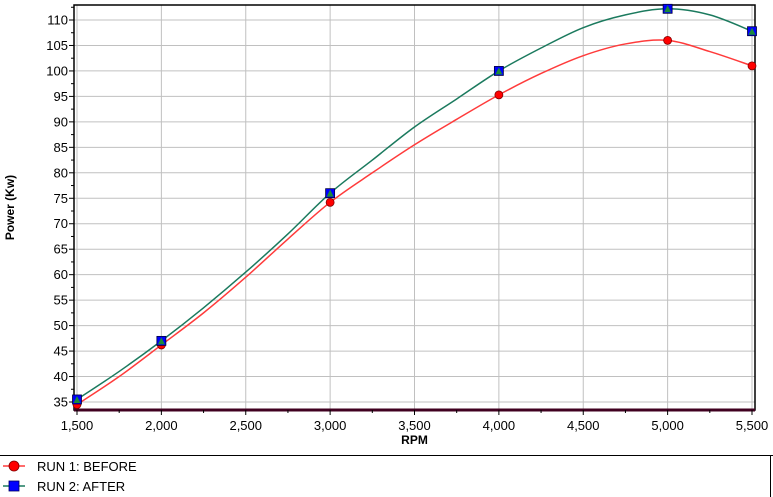 The width and height of the screenshot is (773, 497). What do you see at coordinates (10, 207) in the screenshot?
I see `y-axis-label: Power (Kw)` at bounding box center [10, 207].